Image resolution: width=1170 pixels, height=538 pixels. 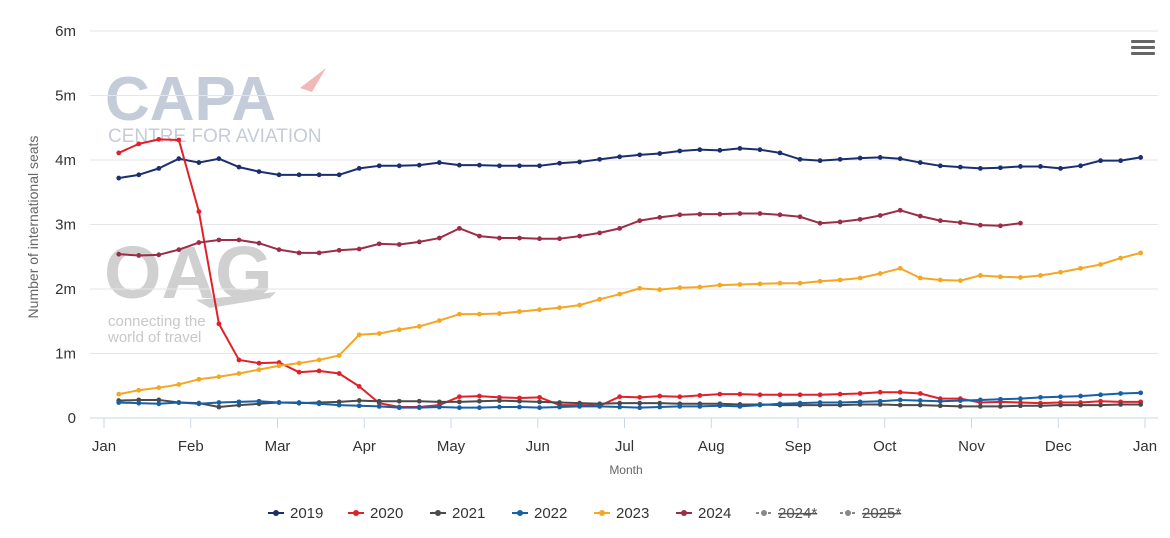 I want to click on legend-item-2024: 2024, so click(x=703, y=513).